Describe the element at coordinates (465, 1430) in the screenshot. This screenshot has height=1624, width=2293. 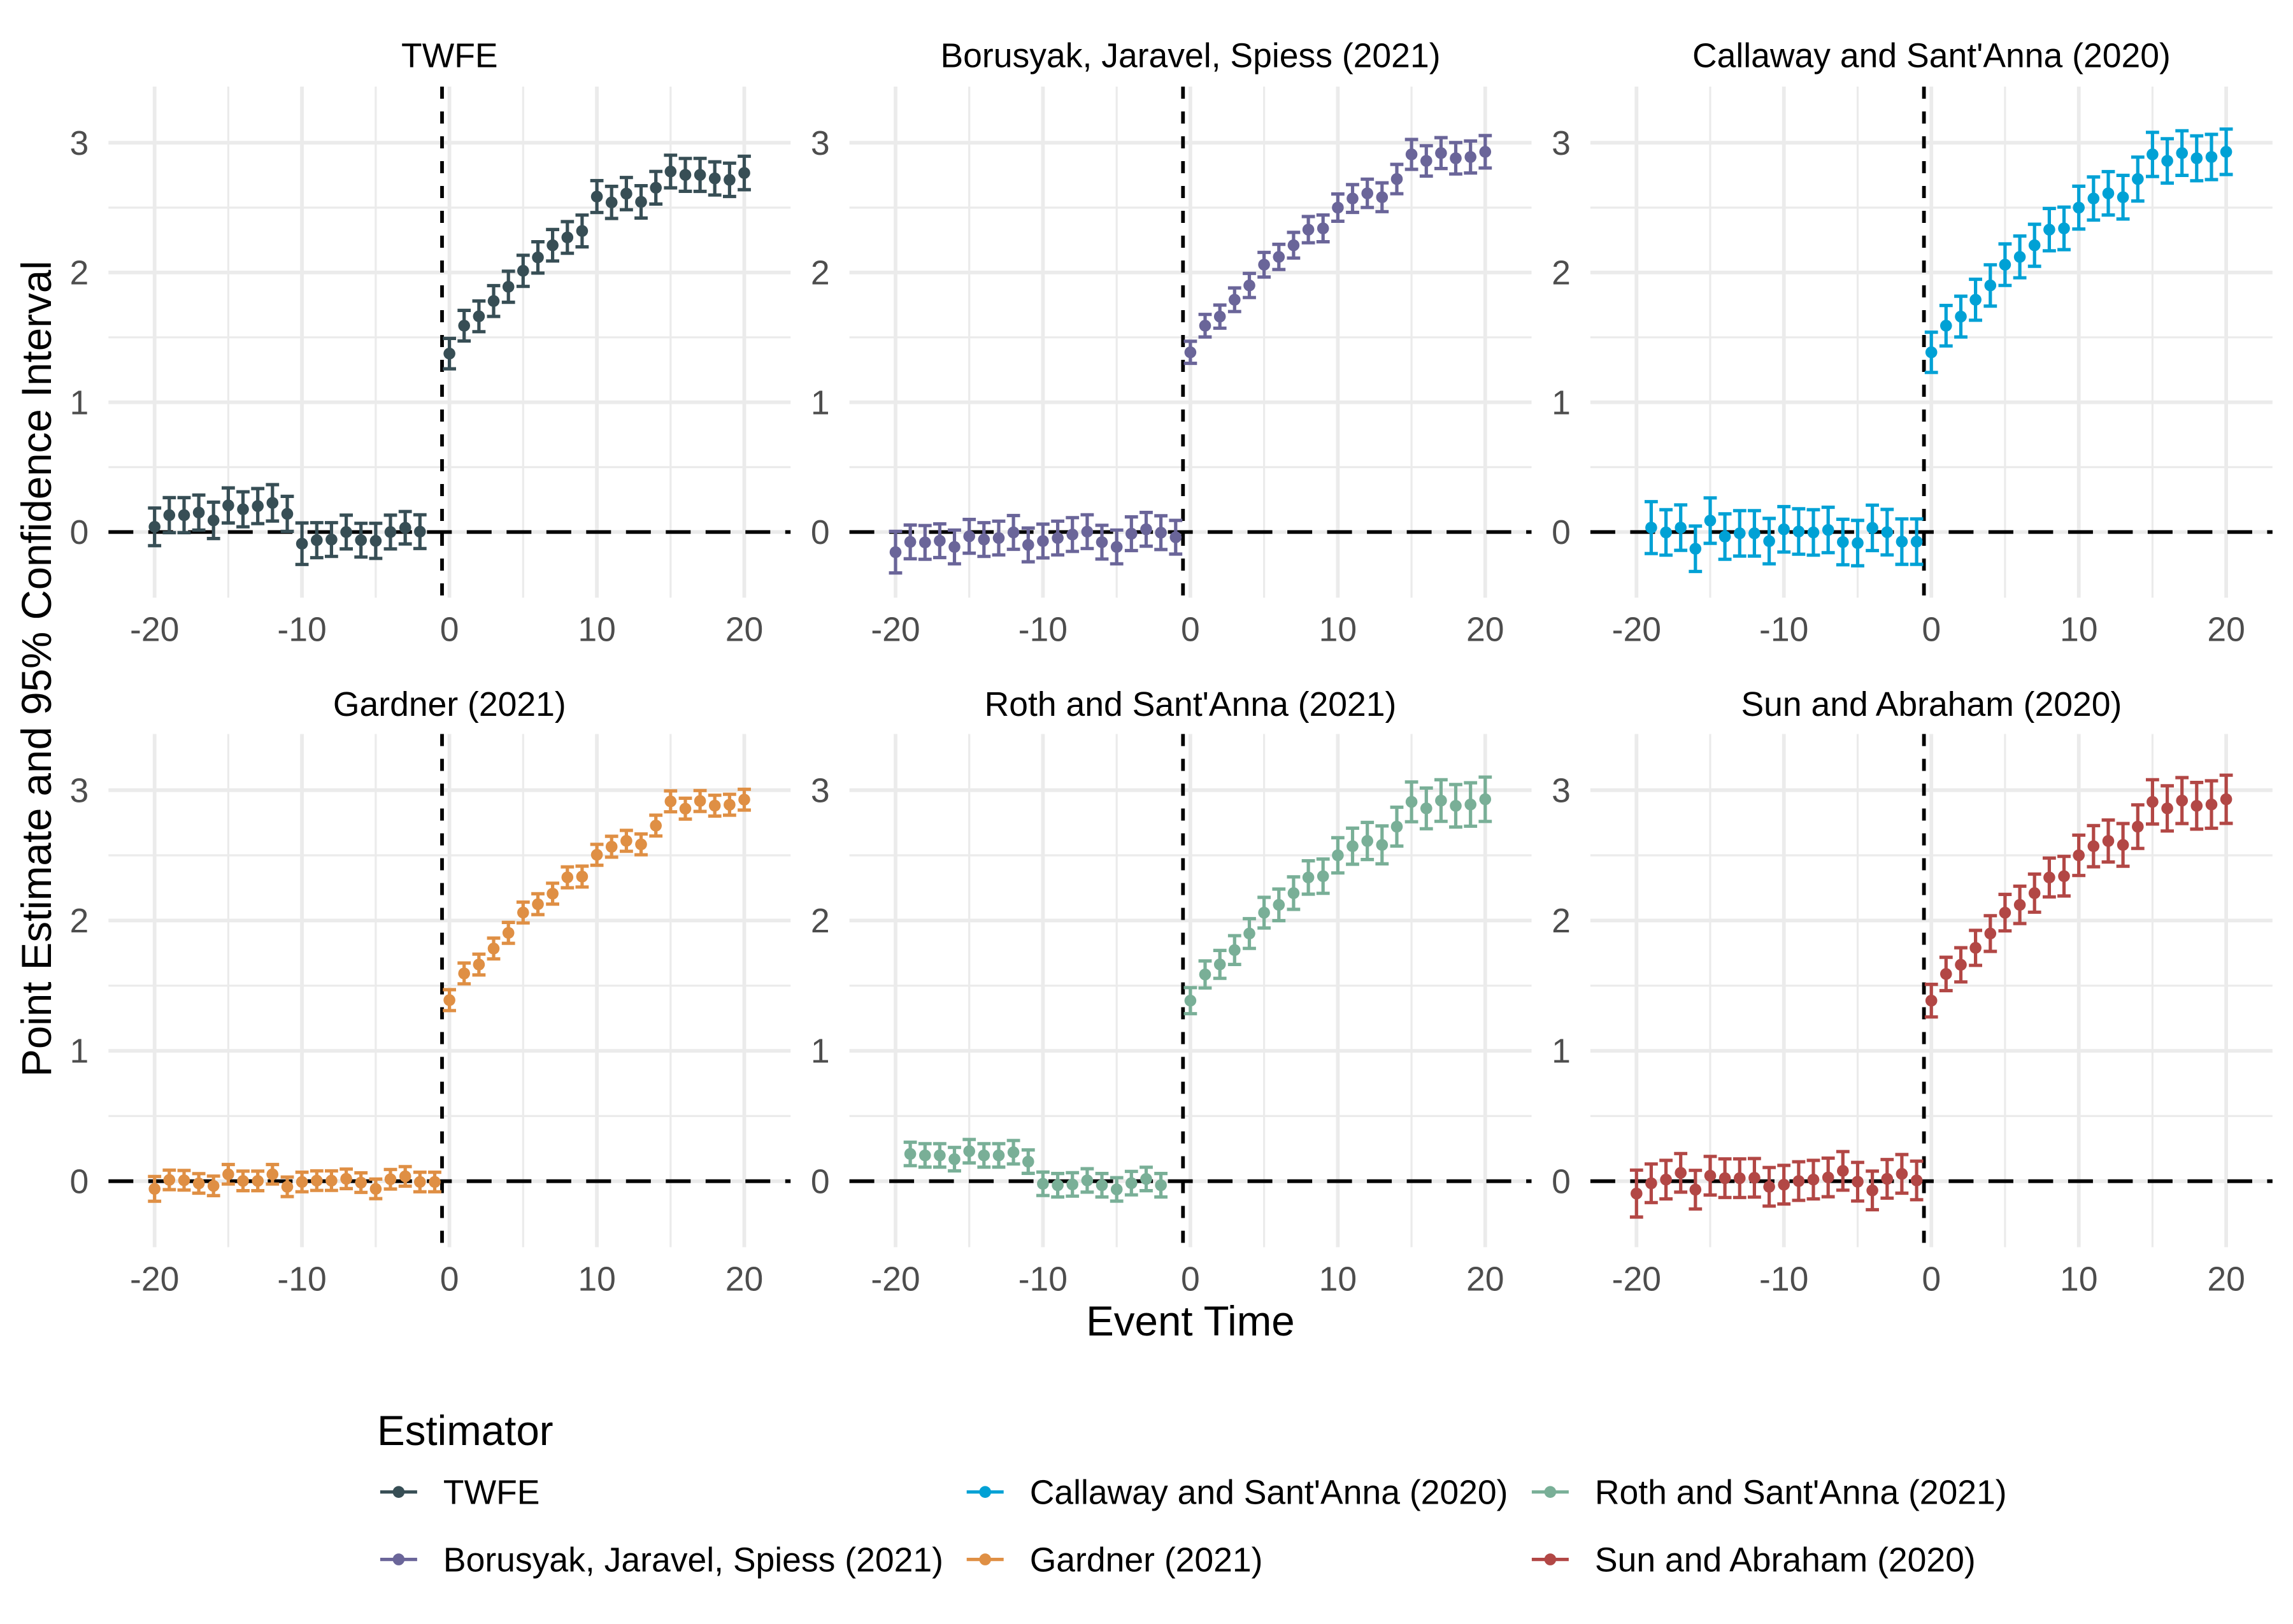
I see `svg-text: Estimator` at that location.